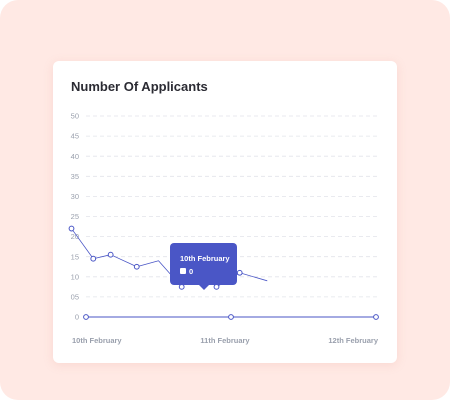 The height and width of the screenshot is (400, 450). What do you see at coordinates (75, 256) in the screenshot?
I see `y-tick-label: 15` at bounding box center [75, 256].